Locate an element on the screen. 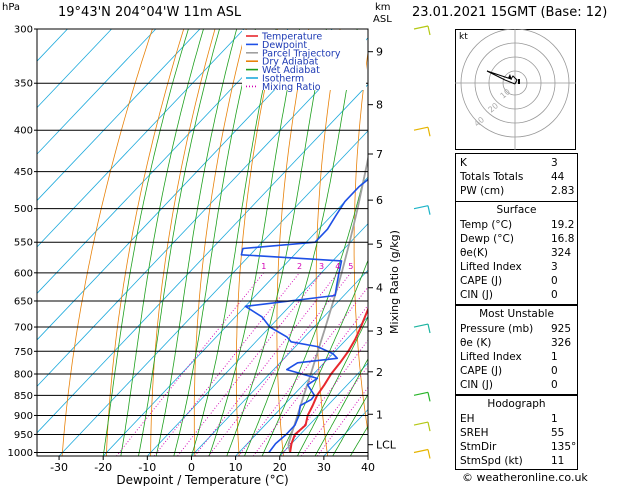  legend-label: Dry Adiabat is located at coordinates (290, 62).